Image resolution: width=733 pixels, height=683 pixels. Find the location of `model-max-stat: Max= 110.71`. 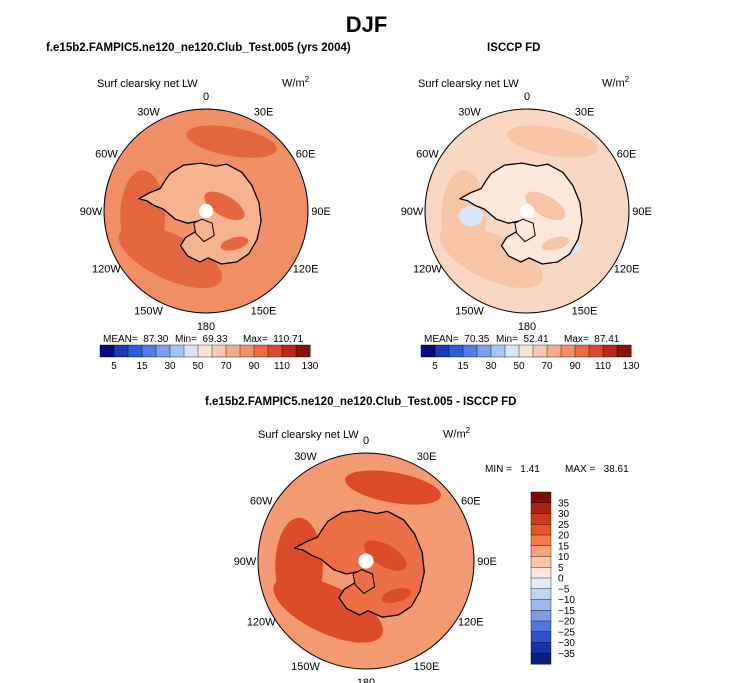

model-max-stat: Max= 110.71 is located at coordinates (273, 339).